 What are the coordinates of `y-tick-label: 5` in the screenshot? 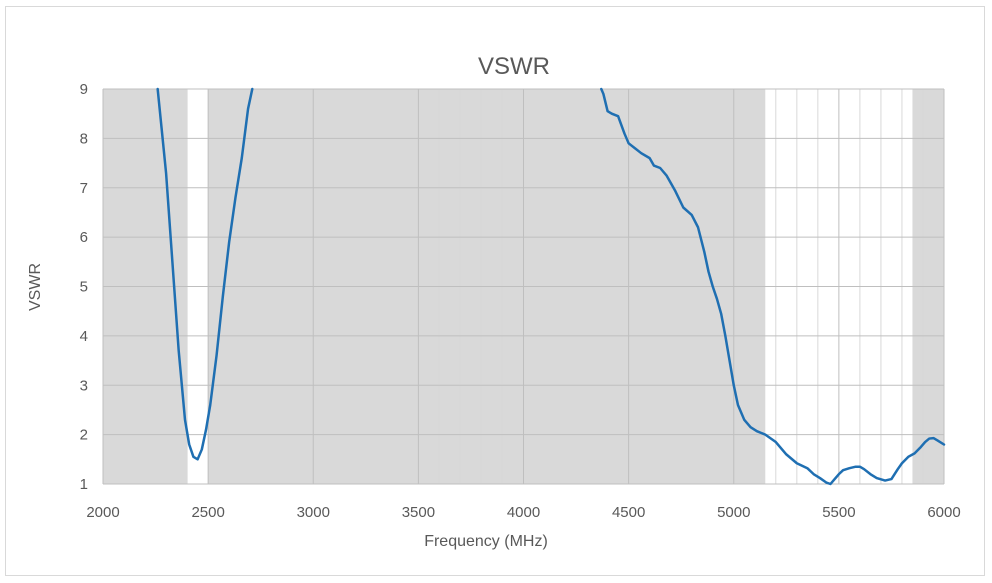 It's located at (84, 287).